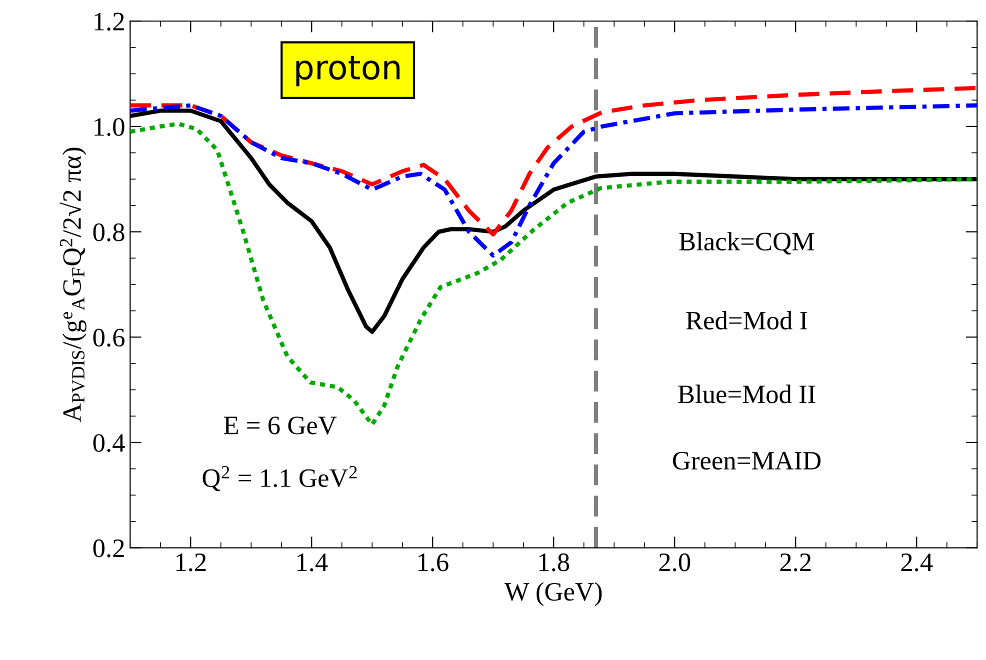 The image size is (986, 660). What do you see at coordinates (191, 563) in the screenshot?
I see `x-tick-label: 1.2` at bounding box center [191, 563].